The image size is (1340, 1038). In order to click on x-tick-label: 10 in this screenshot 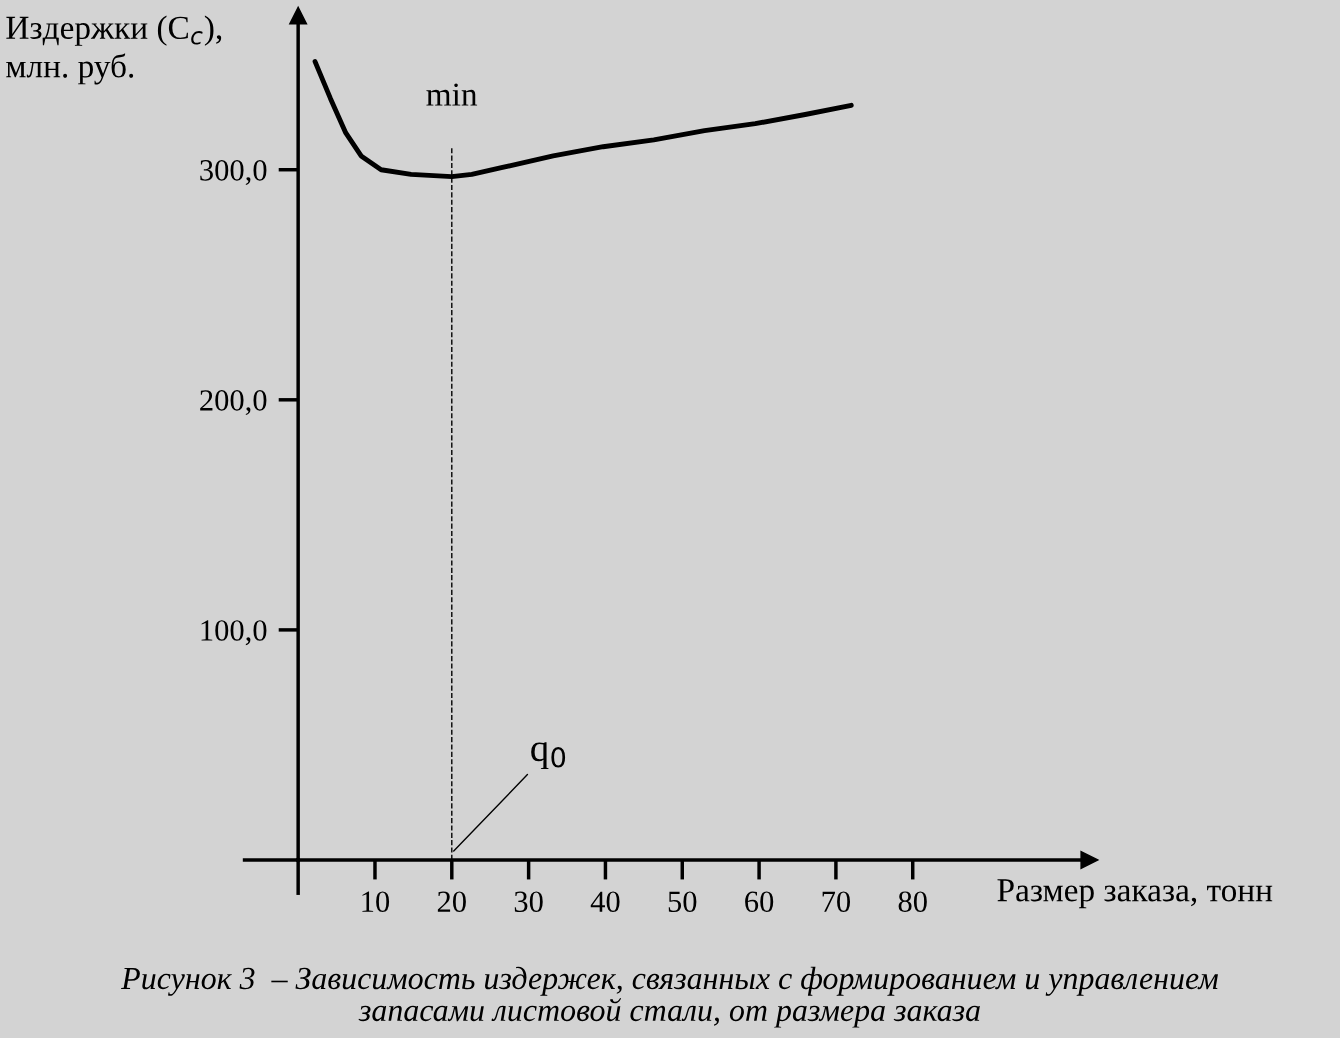, I will do `click(376, 902)`.